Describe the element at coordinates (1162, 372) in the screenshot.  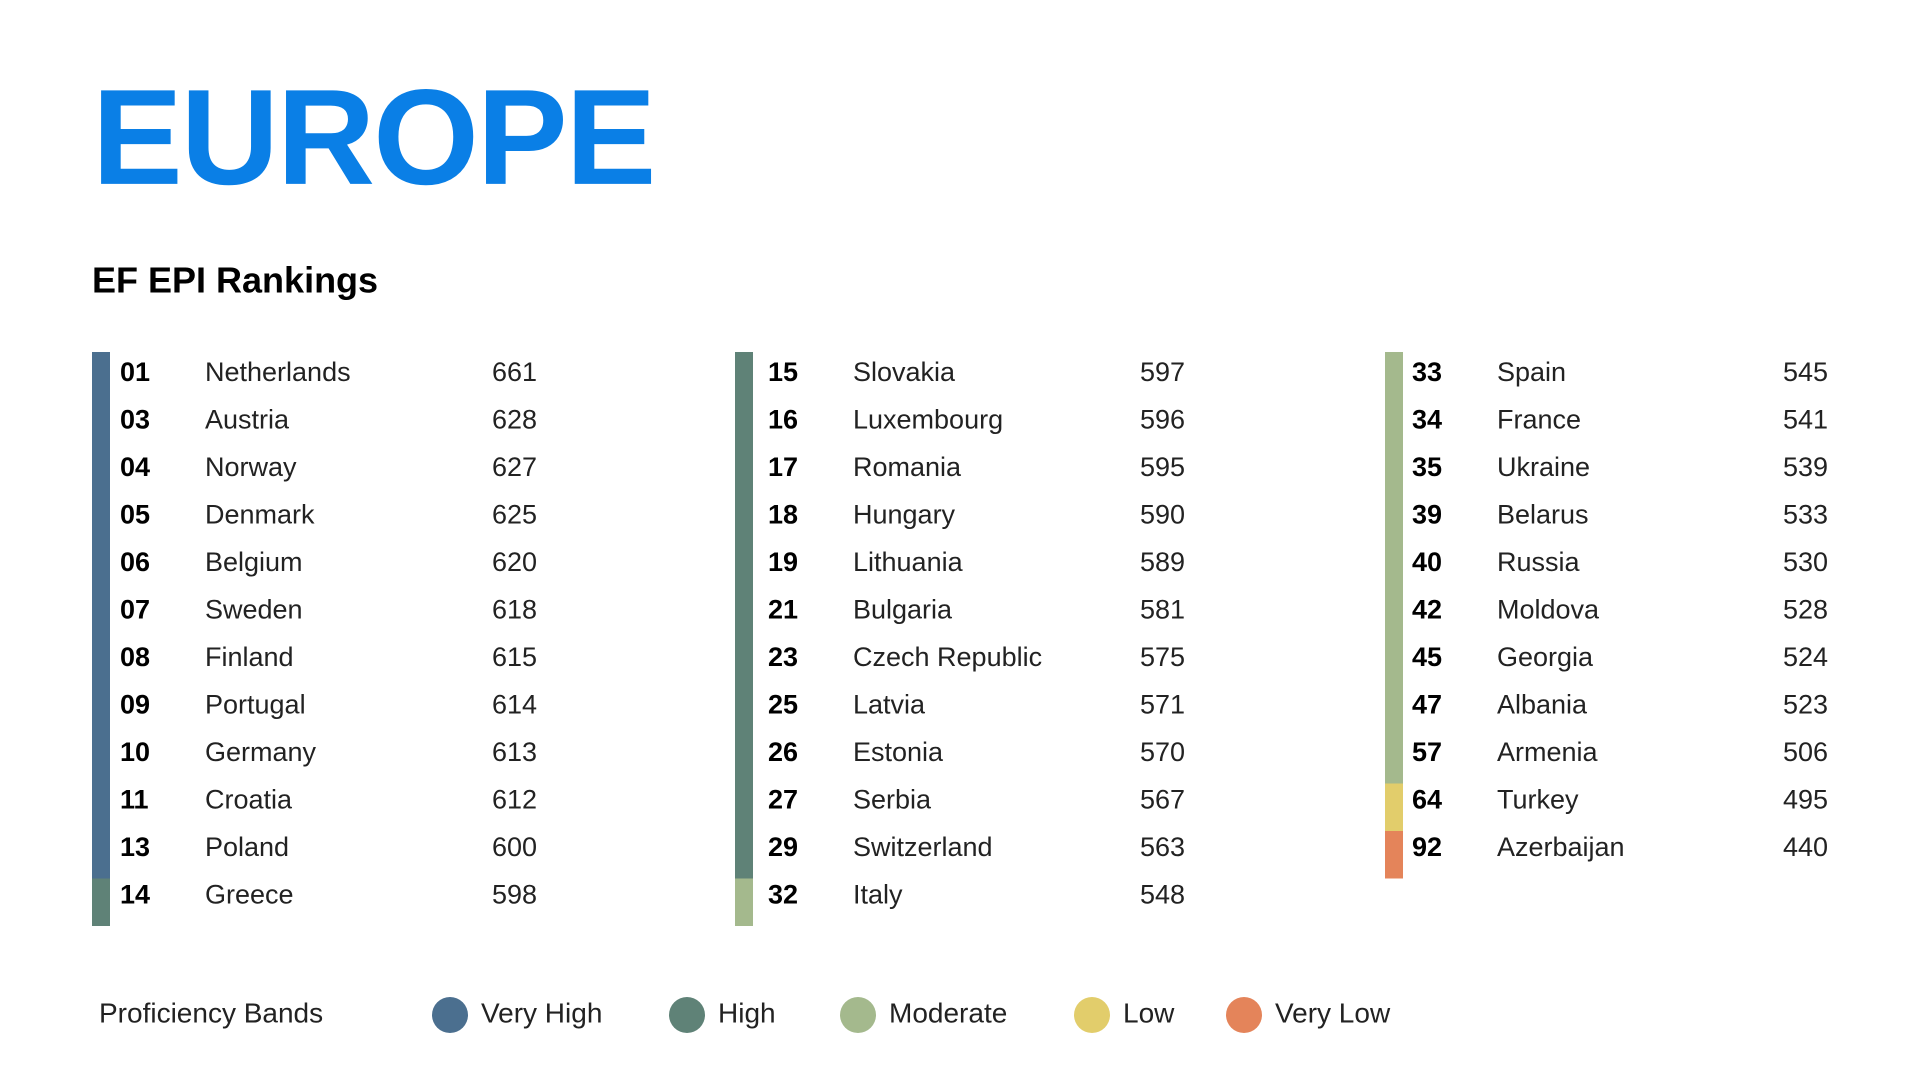
I see `score: 597` at that location.